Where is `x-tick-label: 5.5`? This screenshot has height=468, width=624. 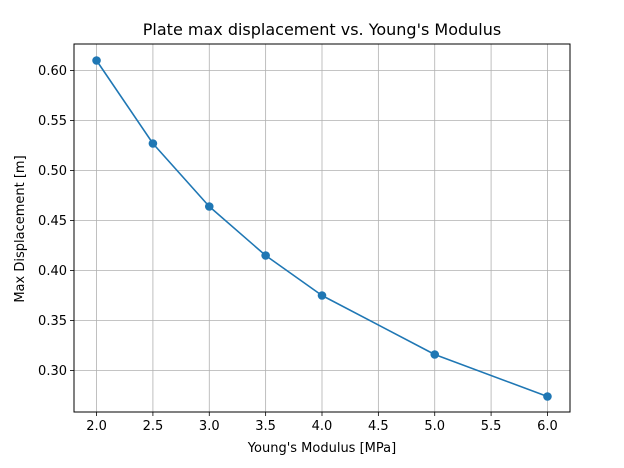 x-tick-label: 5.5 is located at coordinates (491, 426).